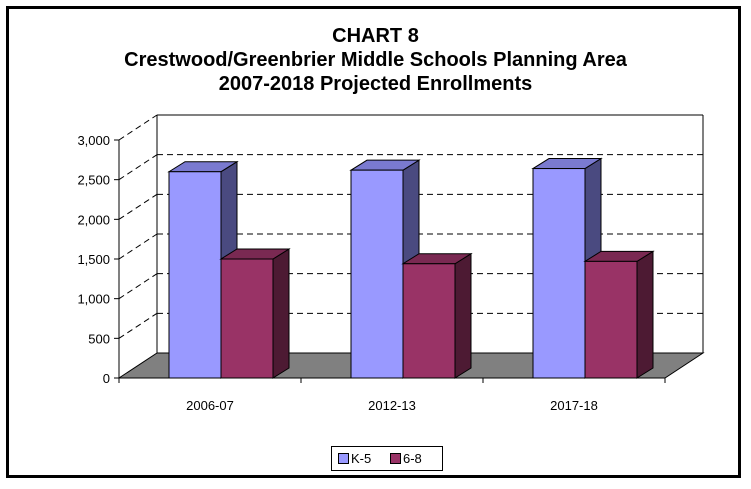 This screenshot has width=751, height=489. Describe the element at coordinates (574, 405) in the screenshot. I see `x-tick-label-2017-18: 2017-18` at that location.